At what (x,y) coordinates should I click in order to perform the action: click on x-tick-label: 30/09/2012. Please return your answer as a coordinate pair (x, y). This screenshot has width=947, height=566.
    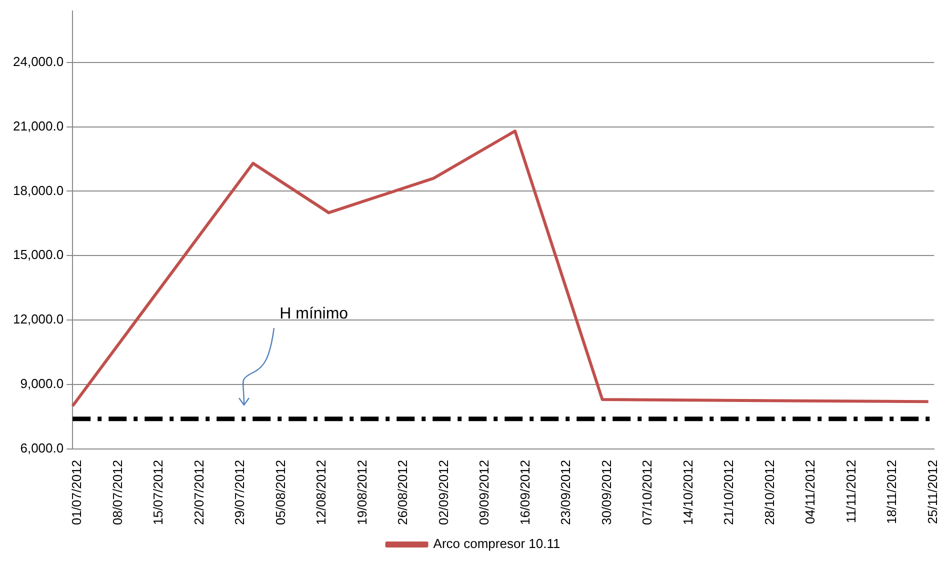
    Looking at the image, I should click on (606, 493).